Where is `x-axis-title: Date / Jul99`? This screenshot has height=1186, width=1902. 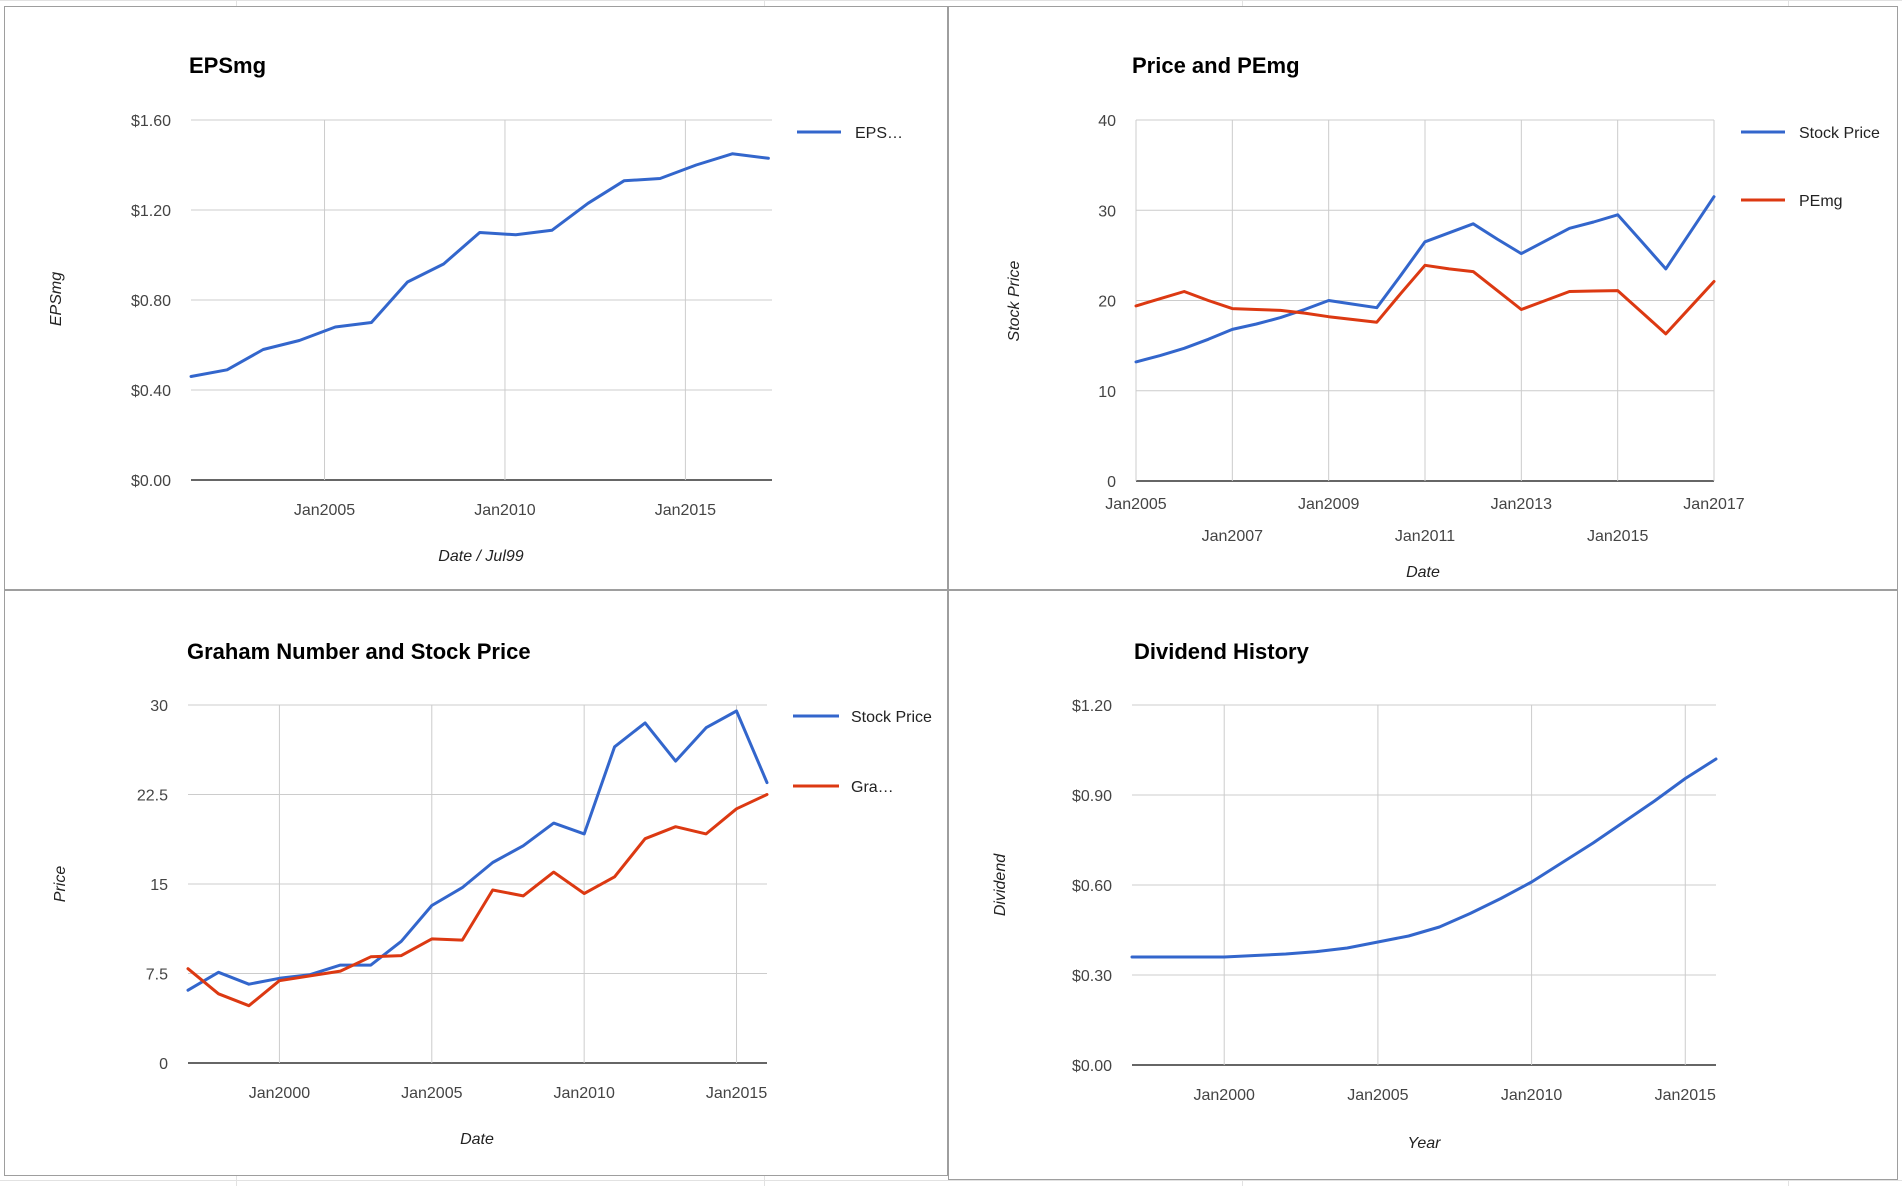 x-axis-title: Date / Jul99 is located at coordinates (480, 556).